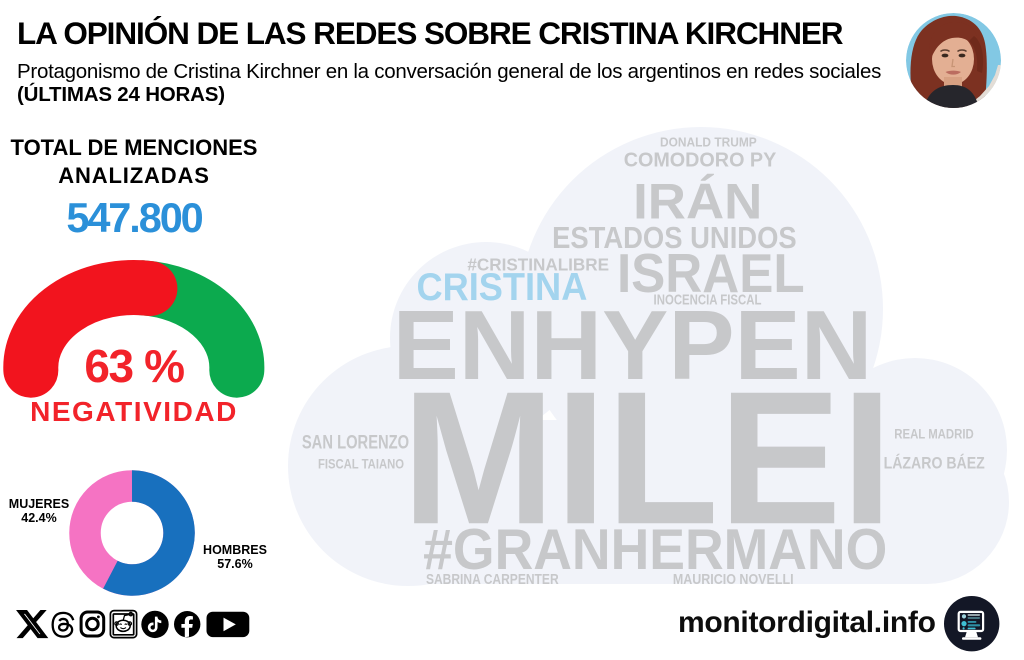  I want to click on svg-text: SABRINA CARPENTER, so click(492, 580).